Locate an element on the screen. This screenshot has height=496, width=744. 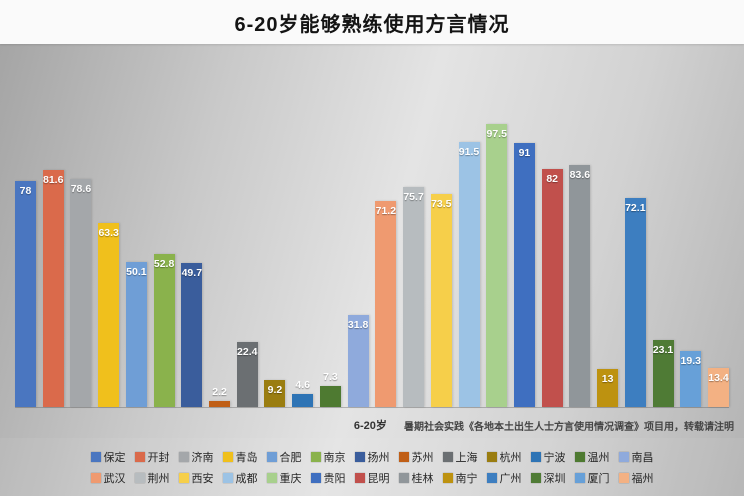
bar-value-label: 78.6 is located at coordinates (81, 189).